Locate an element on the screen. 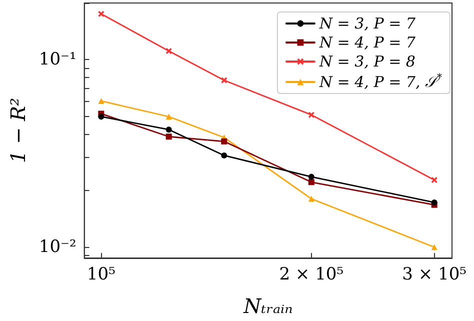 Image resolution: width=474 pixels, height=321 pixels. y-axis-title: 1 − R² is located at coordinates (18, 131).